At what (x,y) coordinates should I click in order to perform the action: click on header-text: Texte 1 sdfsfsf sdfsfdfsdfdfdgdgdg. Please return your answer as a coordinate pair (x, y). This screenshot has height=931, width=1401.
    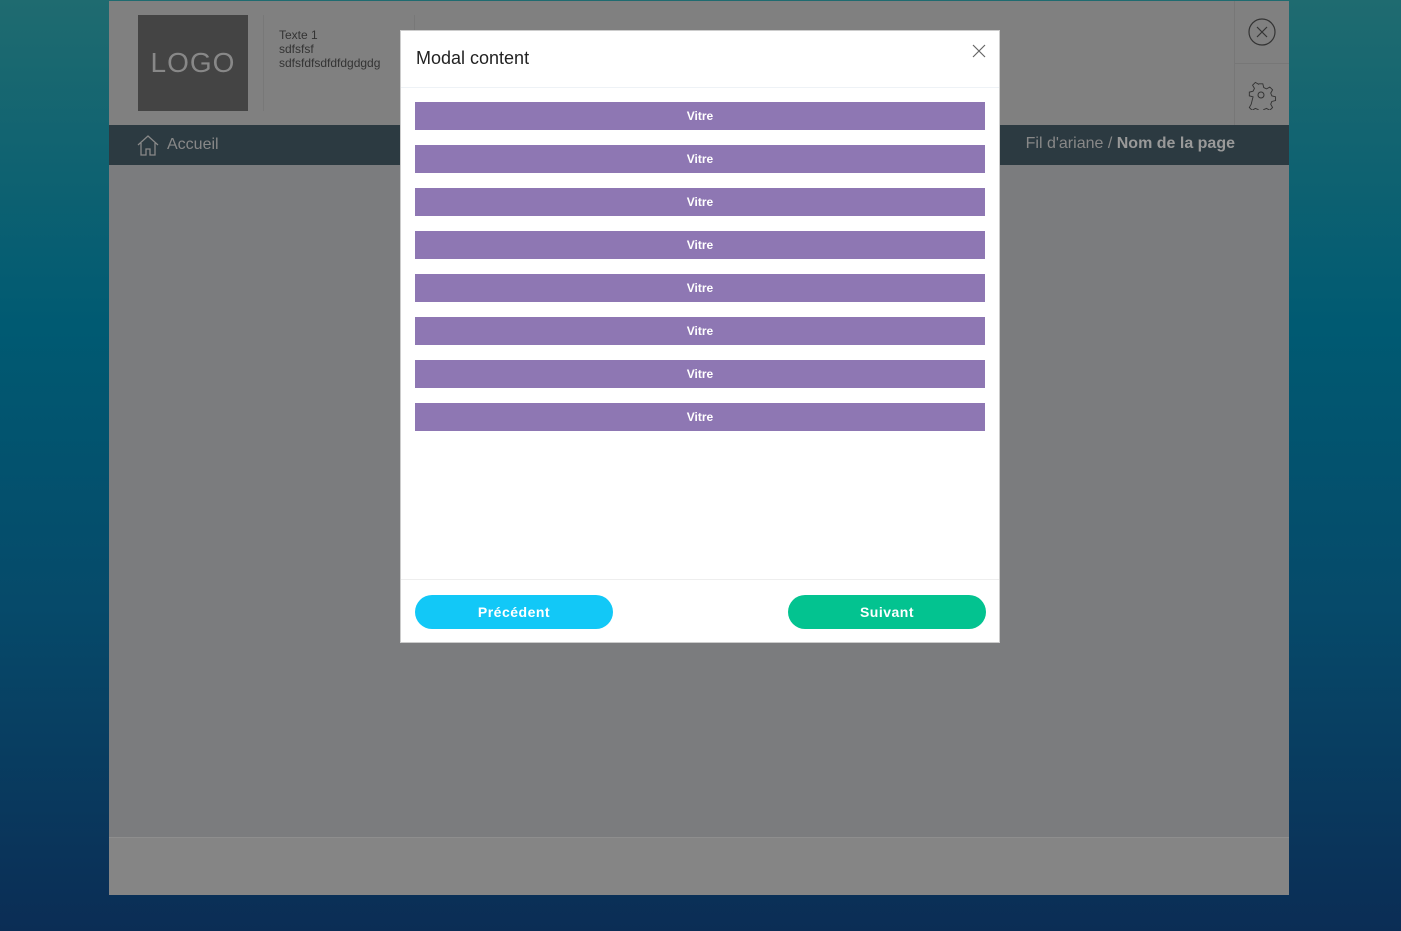
    Looking at the image, I should click on (329, 49).